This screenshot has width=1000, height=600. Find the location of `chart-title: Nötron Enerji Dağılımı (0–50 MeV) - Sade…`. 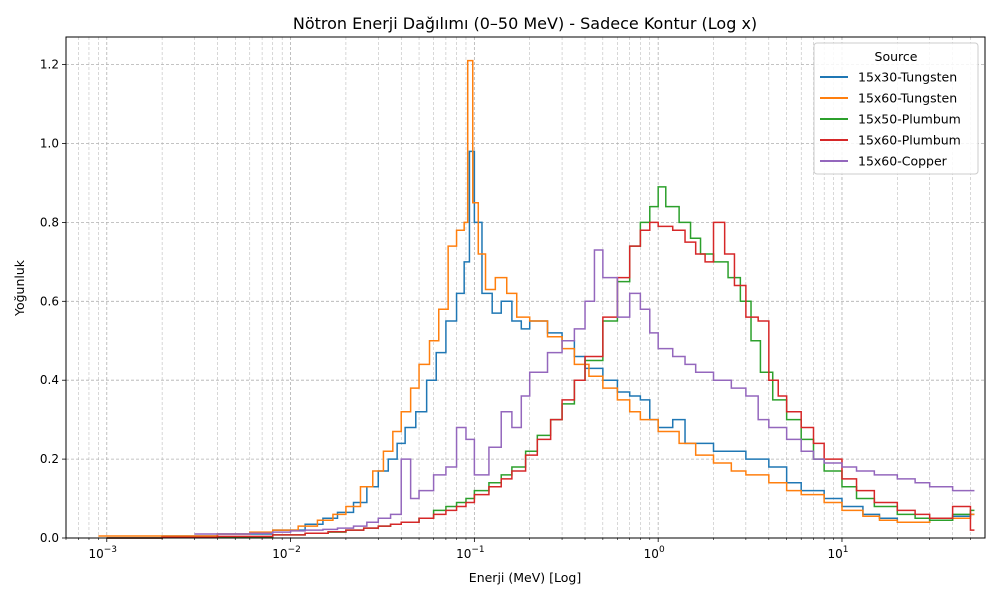

chart-title: Nötron Enerji Dağılımı (0–50 MeV) - Sade… is located at coordinates (525, 23).